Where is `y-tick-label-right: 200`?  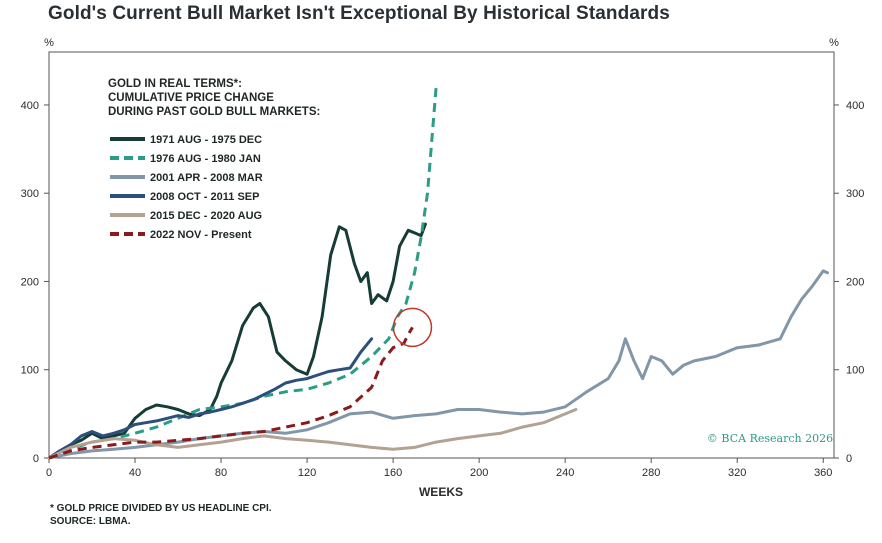 y-tick-label-right: 200 is located at coordinates (855, 282).